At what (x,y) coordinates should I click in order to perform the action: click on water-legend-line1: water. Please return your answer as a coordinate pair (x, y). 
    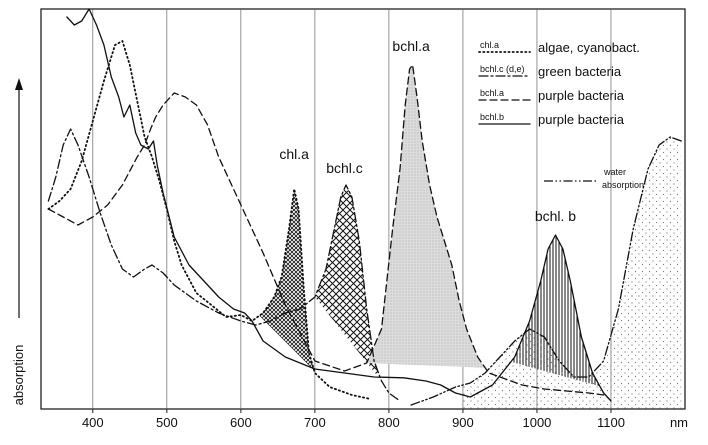
    Looking at the image, I should click on (614, 172).